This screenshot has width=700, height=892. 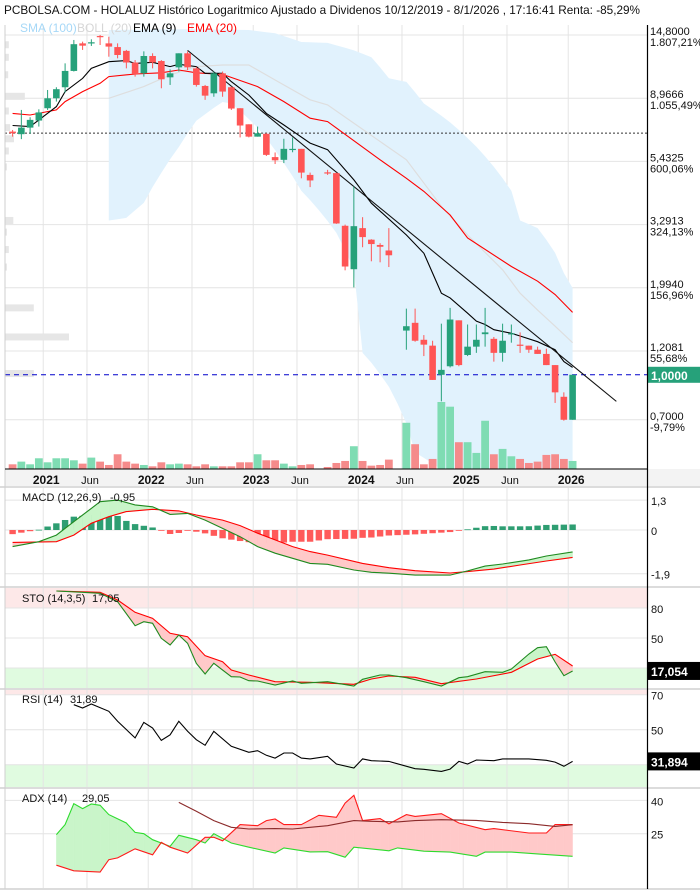 What do you see at coordinates (675, 43) in the screenshot?
I see `y-axis-percent-label: 1.807,21%` at bounding box center [675, 43].